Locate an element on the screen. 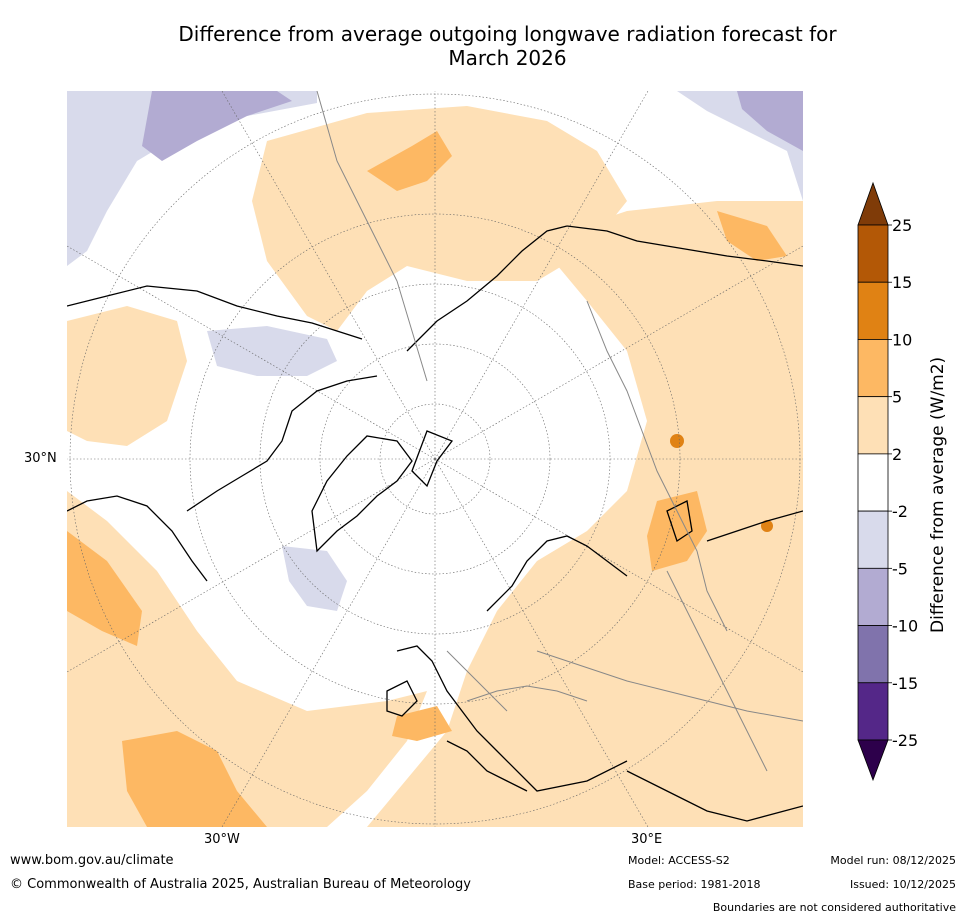  lat-label-30n: 30°N is located at coordinates (40, 458).